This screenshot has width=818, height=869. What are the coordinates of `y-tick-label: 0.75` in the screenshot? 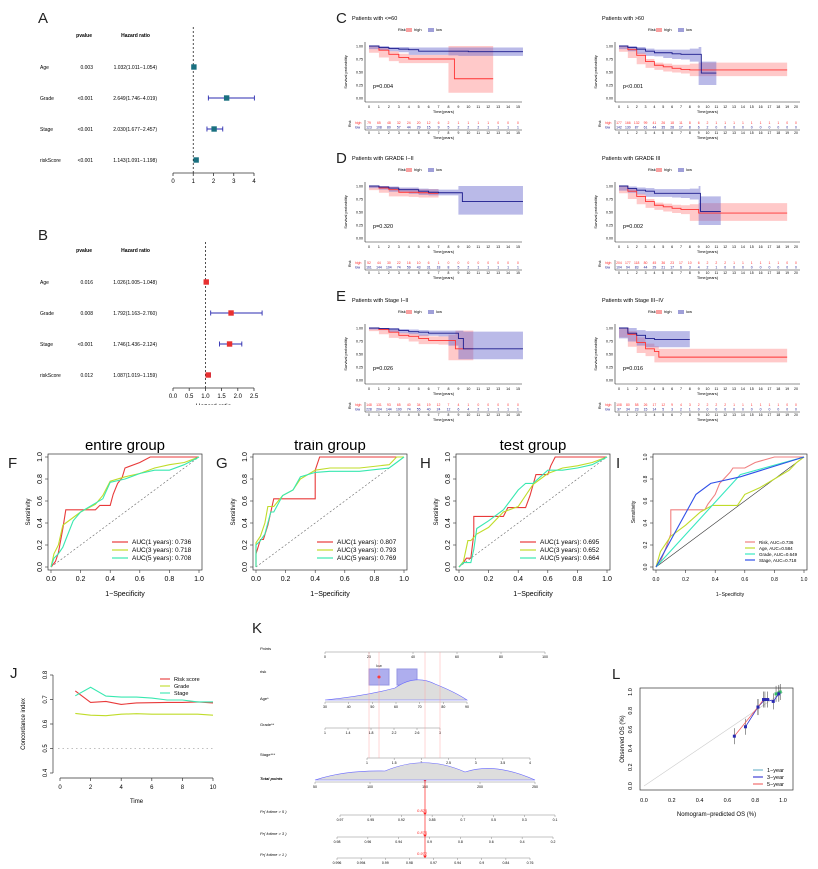 It's located at (609, 199).